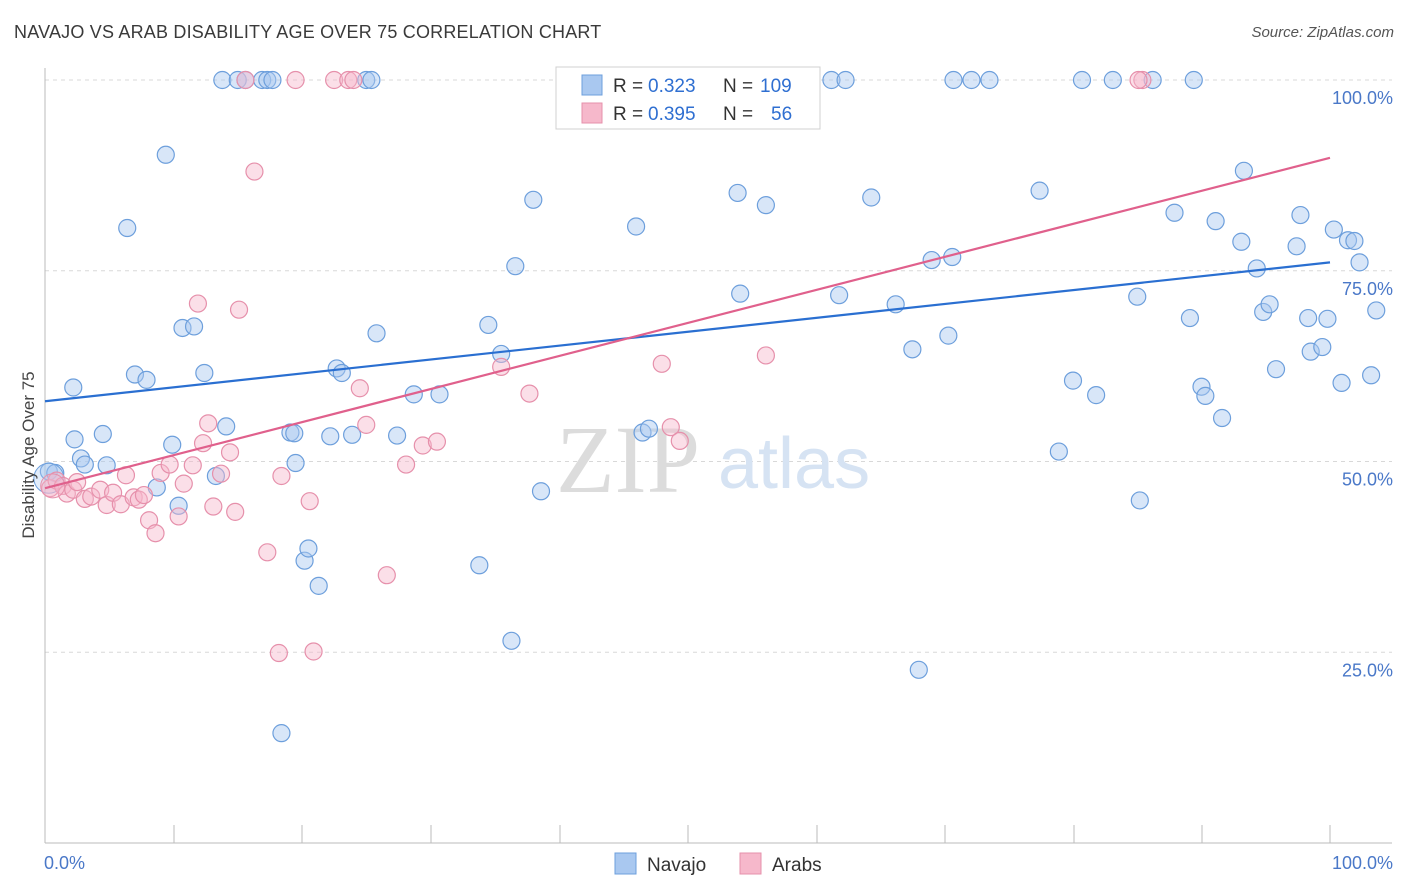 The image size is (1406, 892). I want to click on bottom-legend-arabs: Arabs, so click(797, 865).